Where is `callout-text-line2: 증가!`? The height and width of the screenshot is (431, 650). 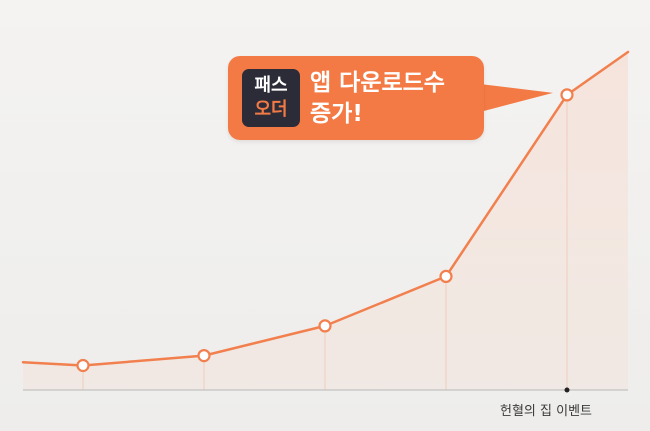
callout-text-line2: 증가! is located at coordinates (336, 114).